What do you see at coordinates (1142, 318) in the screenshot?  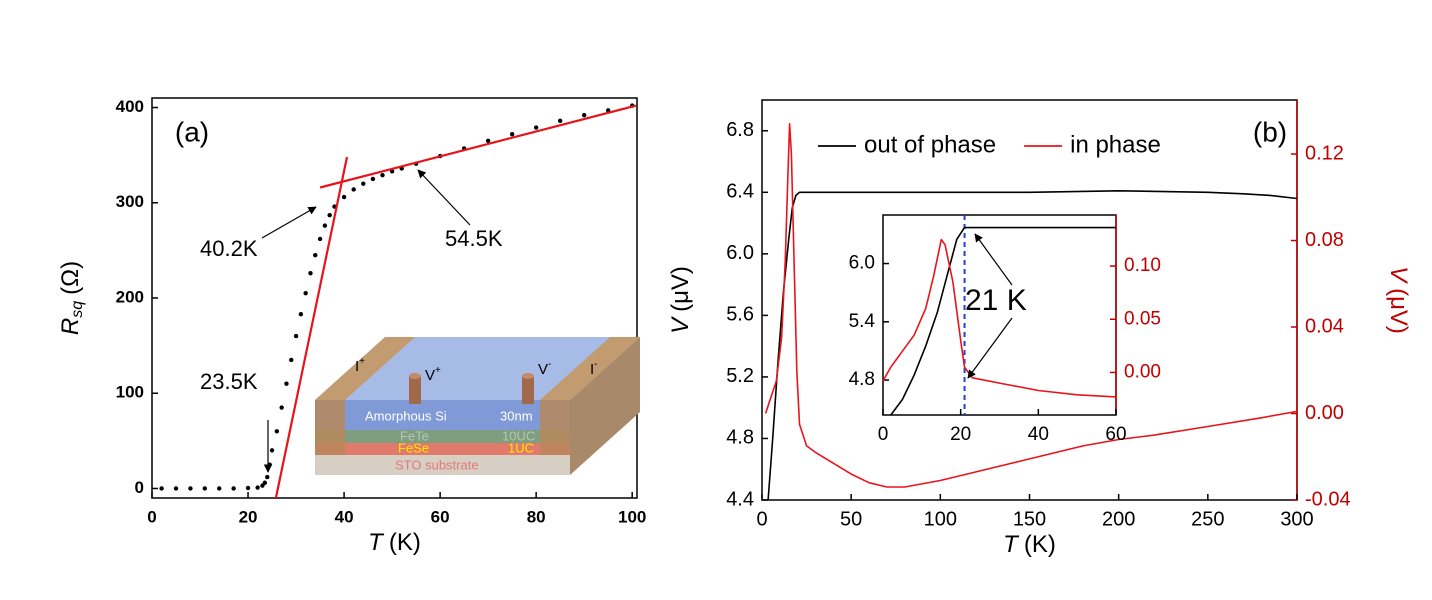 I see `y2-tick-label: 0.05` at bounding box center [1142, 318].